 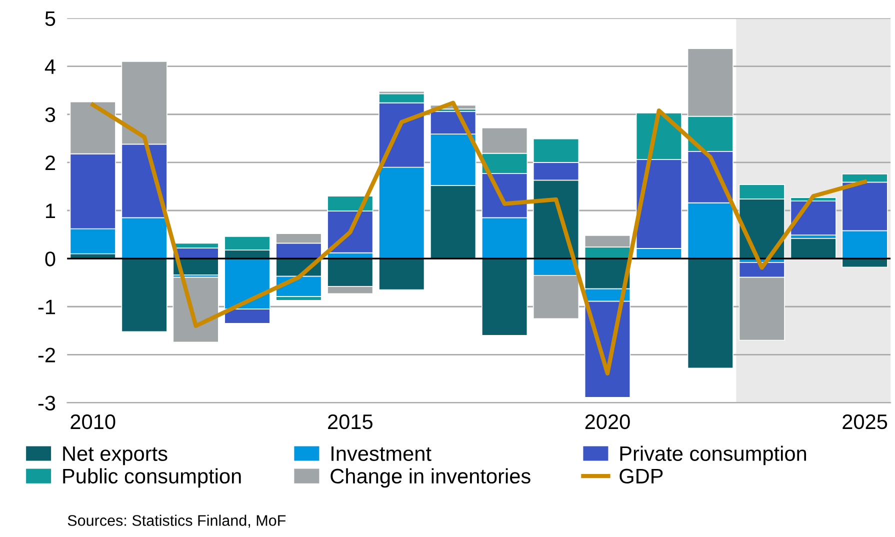 I want to click on y-tick-label: 2, so click(x=50, y=162).